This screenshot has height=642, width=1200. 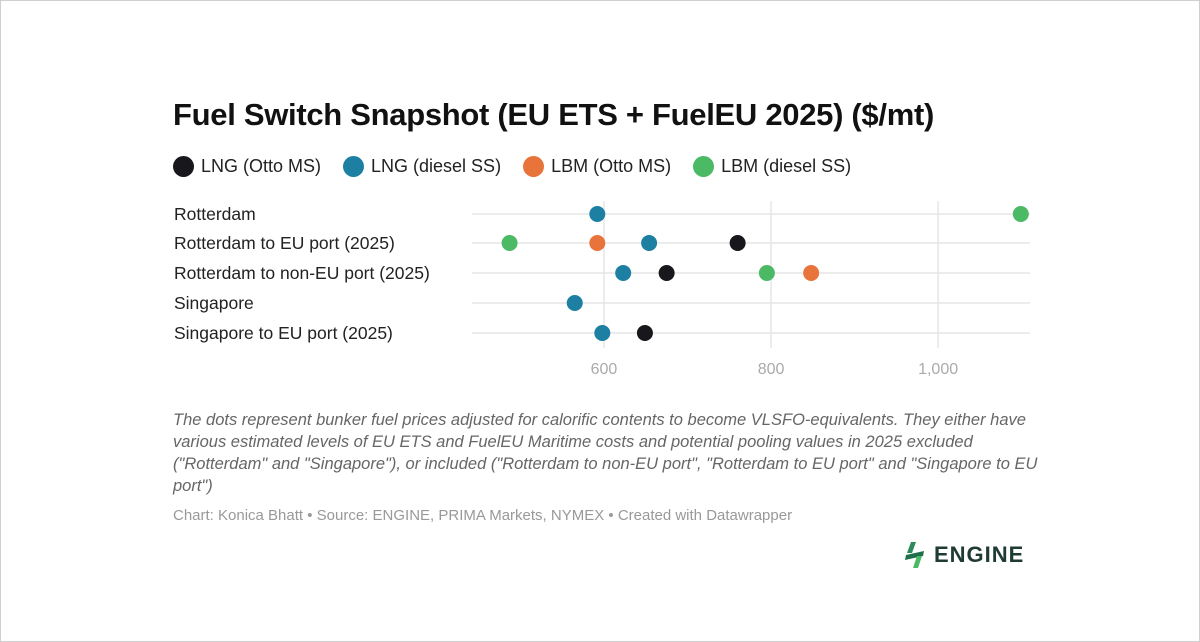 I want to click on engine-logo-text: ENGINE, so click(x=979, y=554).